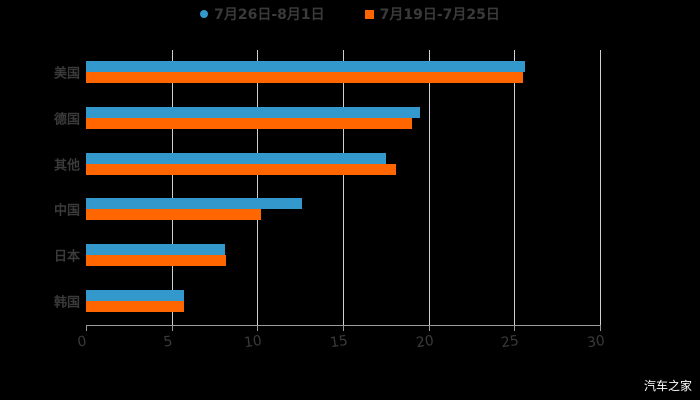 Image resolution: width=700 pixels, height=400 pixels. Describe the element at coordinates (510, 342) in the screenshot. I see `x-tick-label: 25` at that location.